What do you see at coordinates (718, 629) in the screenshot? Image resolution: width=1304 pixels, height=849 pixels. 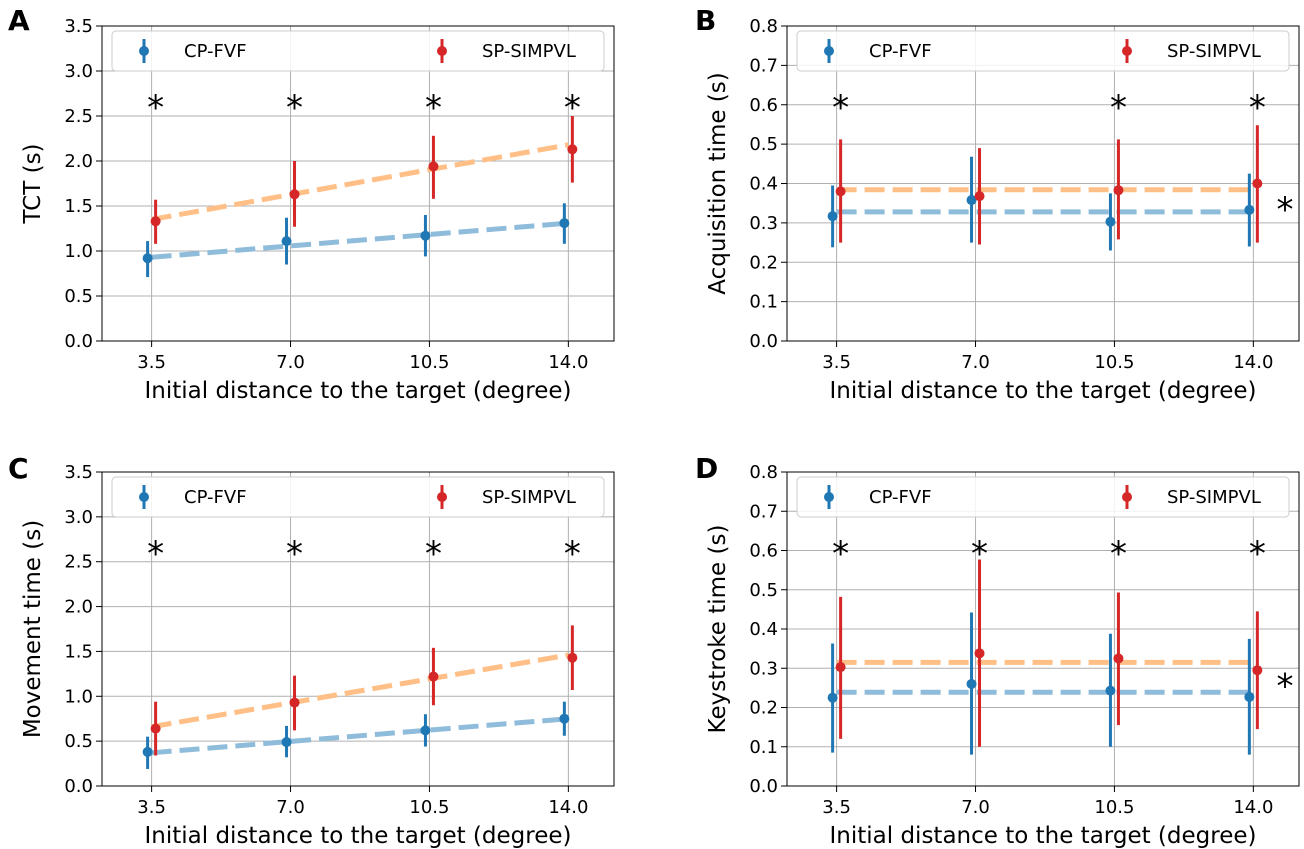 I see `y-axis-label: Keystroke time (s)` at bounding box center [718, 629].